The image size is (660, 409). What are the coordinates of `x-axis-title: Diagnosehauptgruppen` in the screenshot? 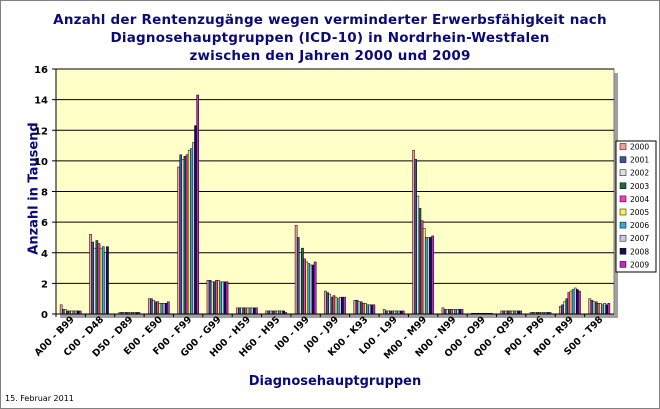 It's located at (335, 381).